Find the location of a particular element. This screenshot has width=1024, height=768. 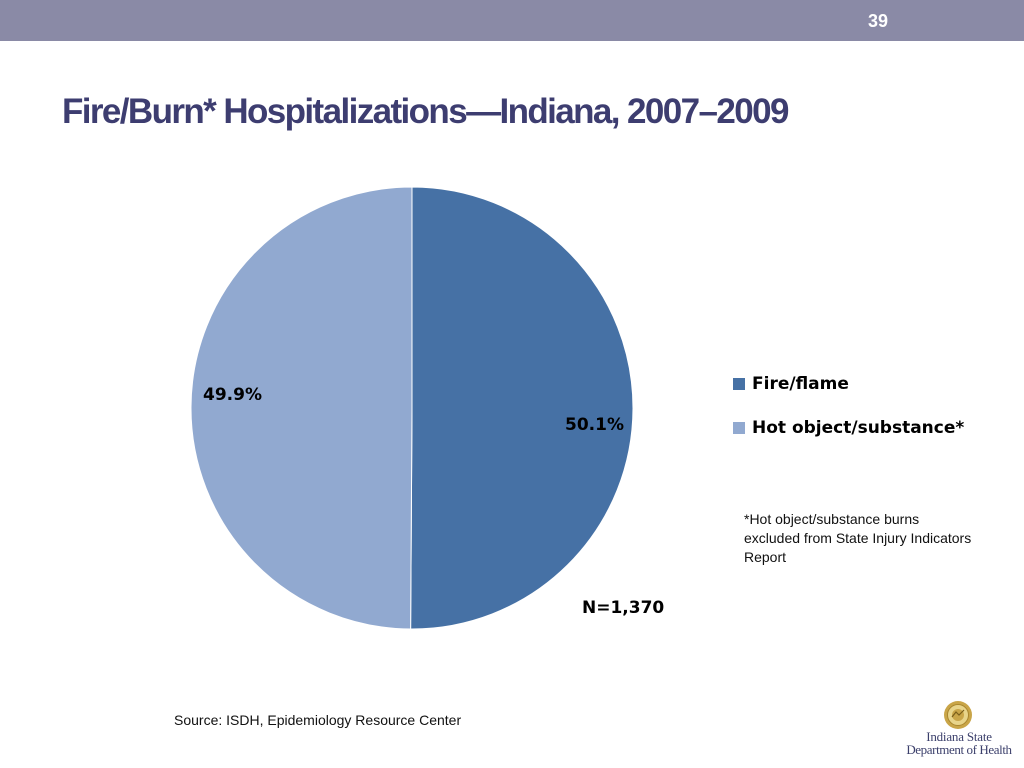

pie-slice-hot-object-substance is located at coordinates (301, 408).